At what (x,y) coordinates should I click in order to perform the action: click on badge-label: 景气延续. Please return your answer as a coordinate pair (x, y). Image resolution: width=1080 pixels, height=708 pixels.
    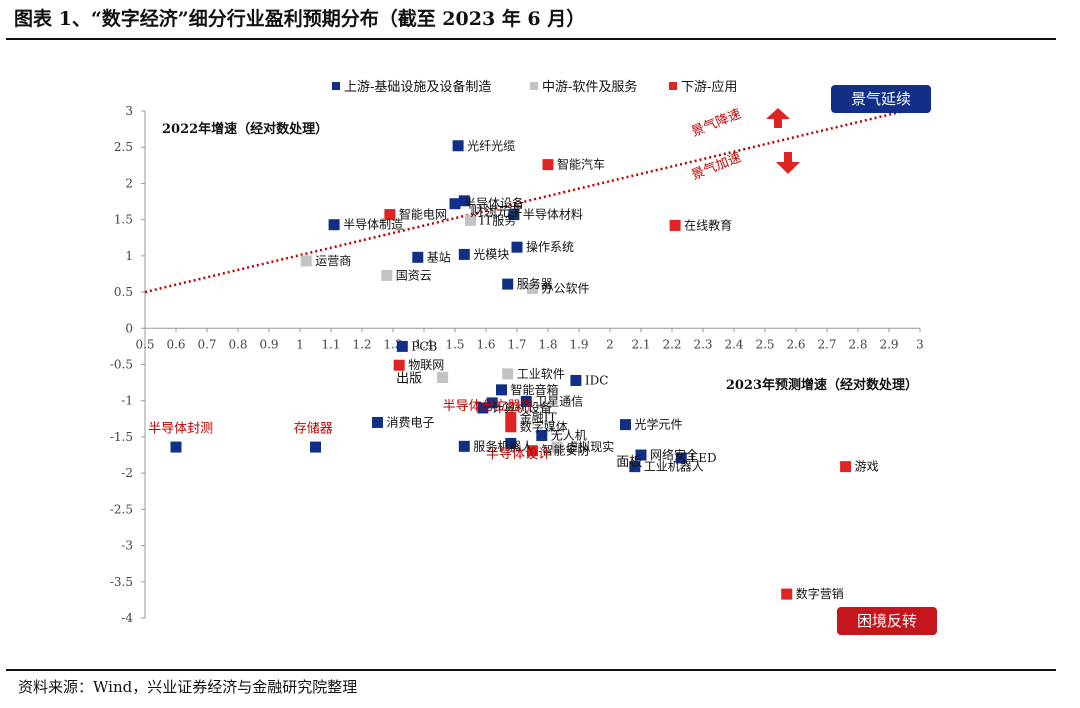
    Looking at the image, I should click on (881, 99).